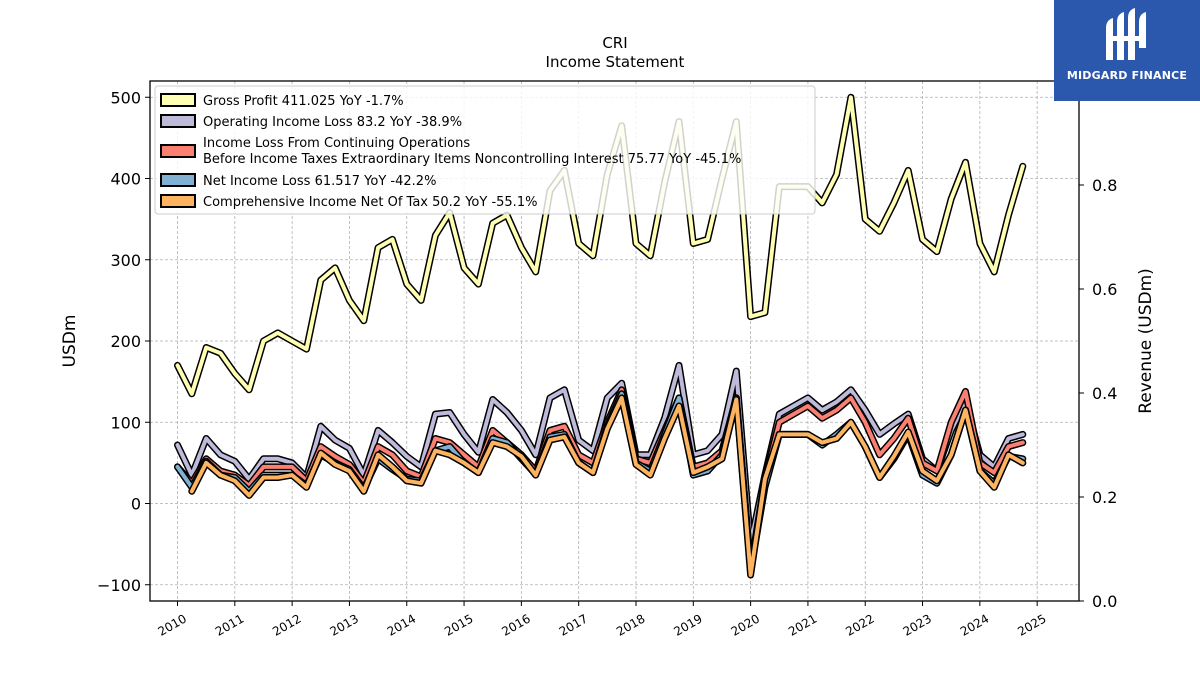 This screenshot has width=1200, height=675. What do you see at coordinates (119, 585) in the screenshot?
I see `y-tick-label: −100` at bounding box center [119, 585].